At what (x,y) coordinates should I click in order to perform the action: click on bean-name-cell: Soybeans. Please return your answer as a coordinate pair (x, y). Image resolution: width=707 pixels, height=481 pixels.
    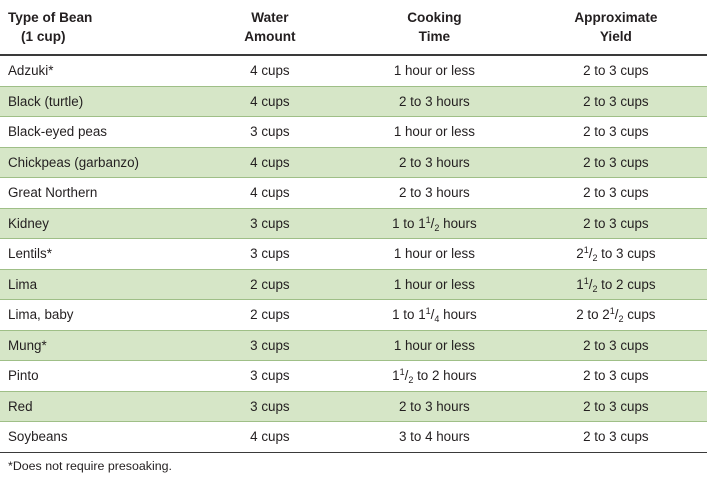
    Looking at the image, I should click on (98, 437).